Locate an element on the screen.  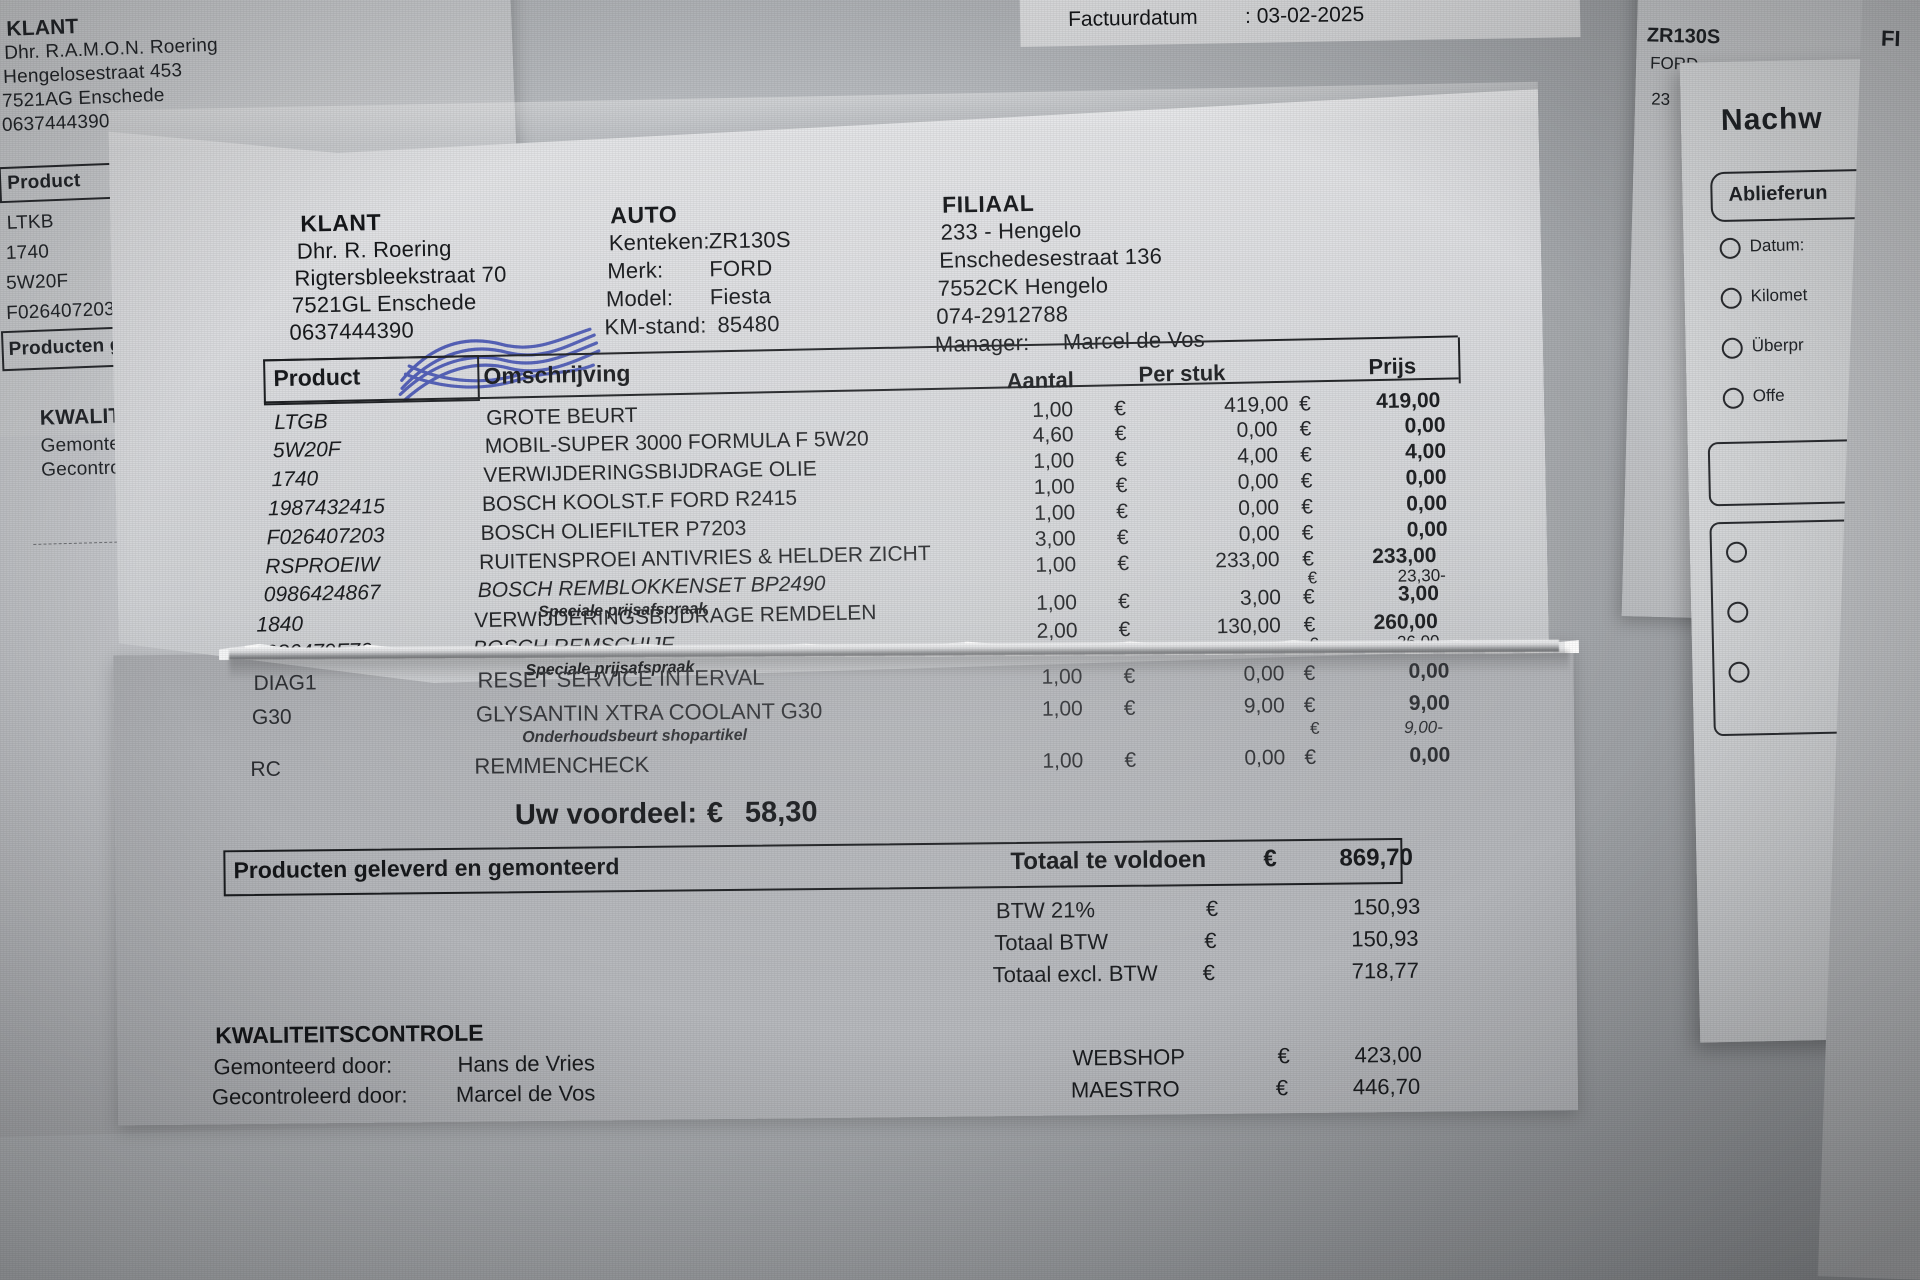
quality-label-0: Gemonteerd door: is located at coordinates (303, 1066).